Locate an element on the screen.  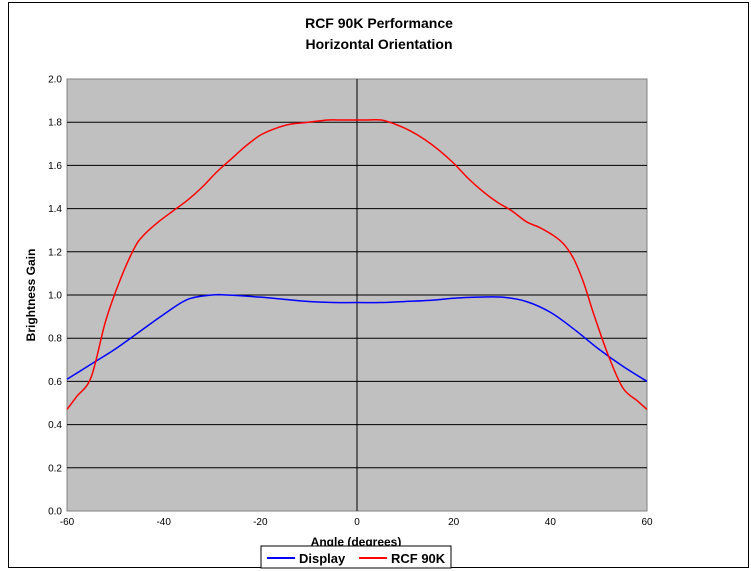
y-axis-title: Brightness Gain is located at coordinates (31, 295).